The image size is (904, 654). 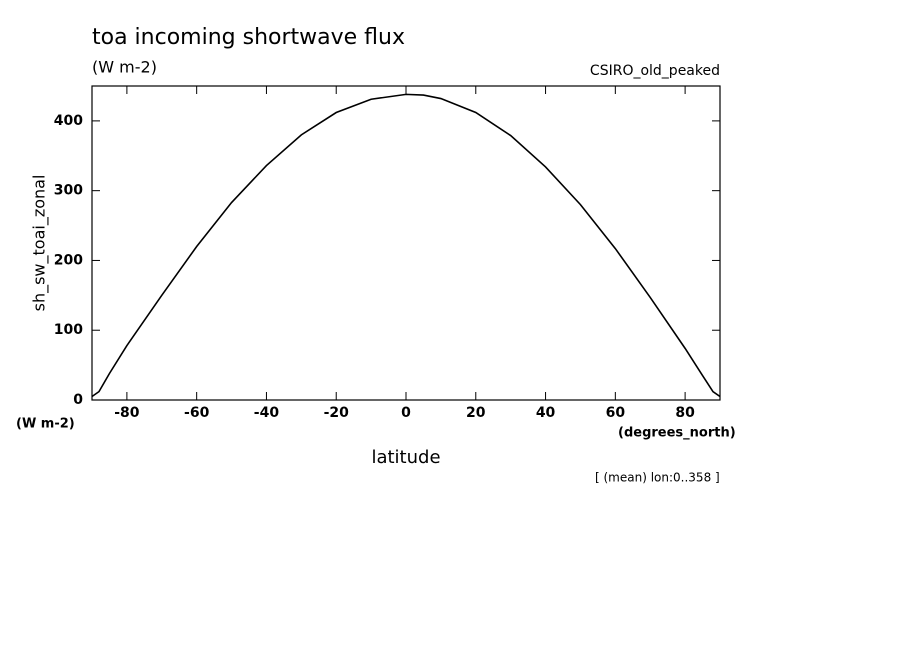 I want to click on y-tick-label: 200, so click(x=68, y=260).